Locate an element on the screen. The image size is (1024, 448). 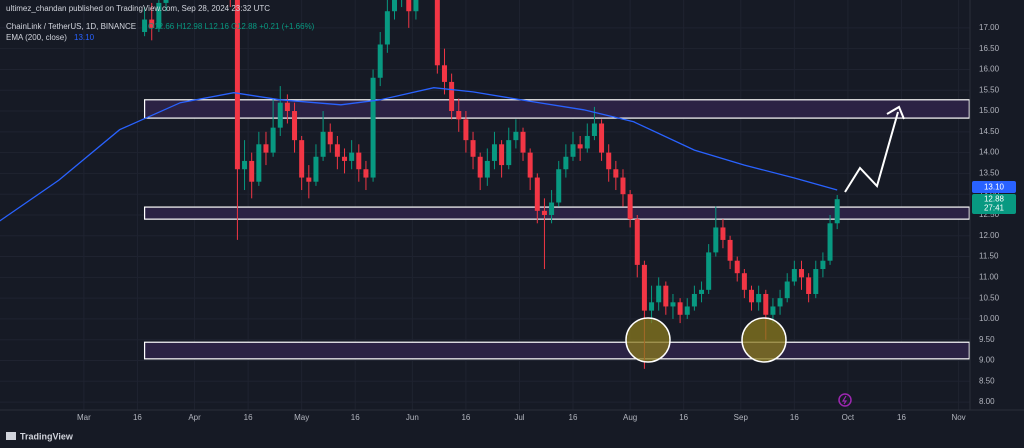
projection-arrow is located at coordinates (871, 152).